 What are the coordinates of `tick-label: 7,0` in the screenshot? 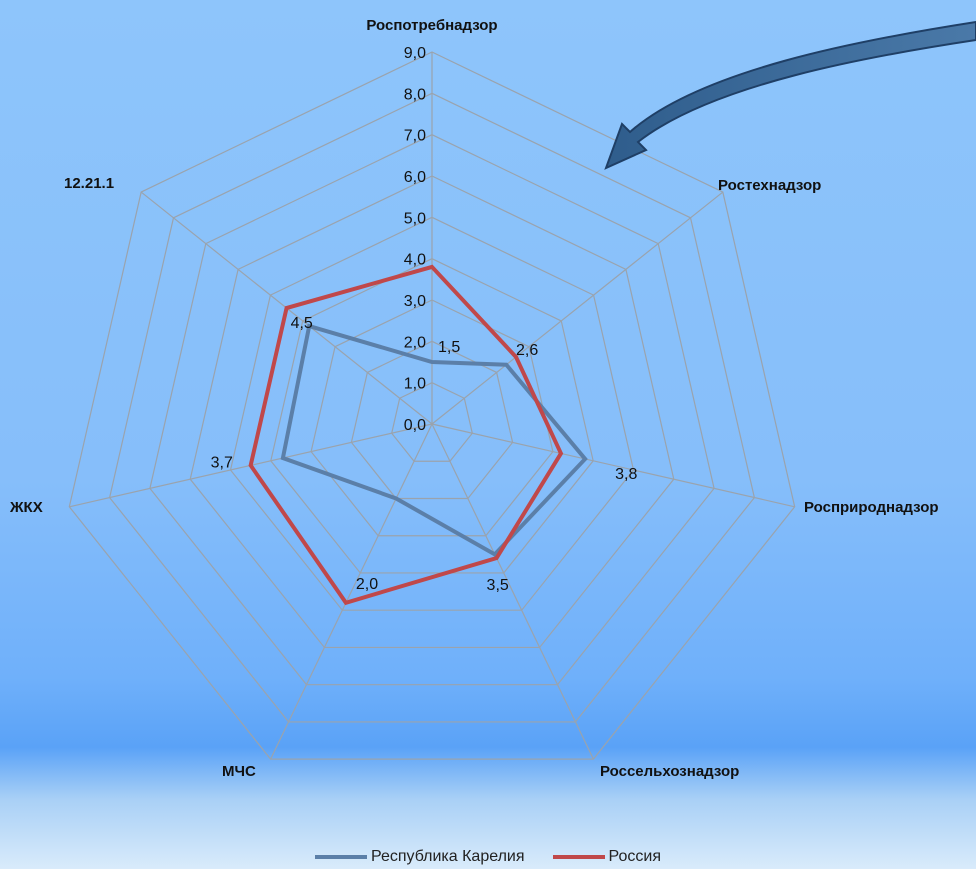 It's located at (415, 136).